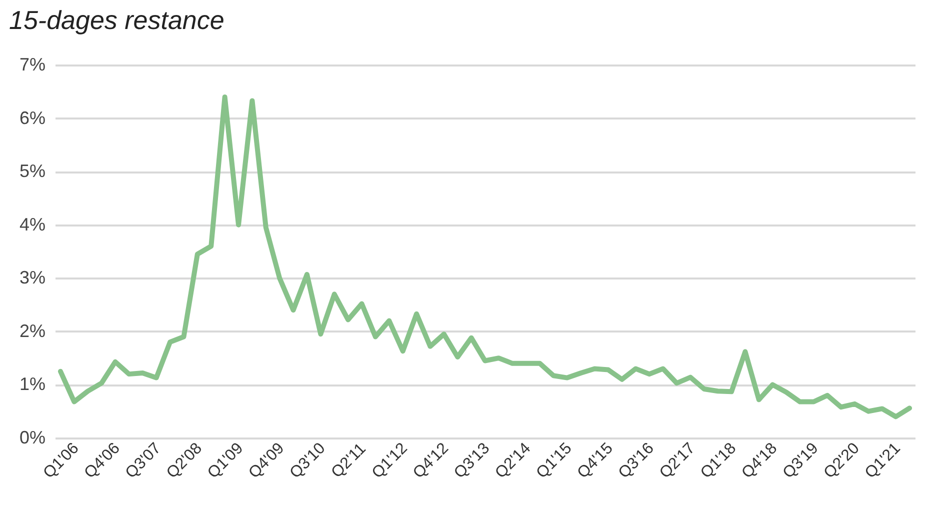  I want to click on y-tick-label: 4%, so click(32, 224).